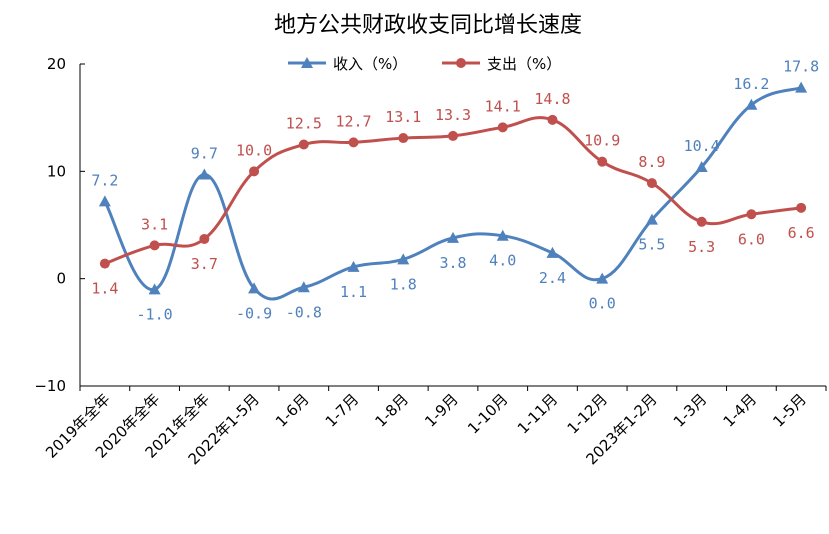  Describe the element at coordinates (801, 67) in the screenshot. I see `data-label: 17.8` at that location.